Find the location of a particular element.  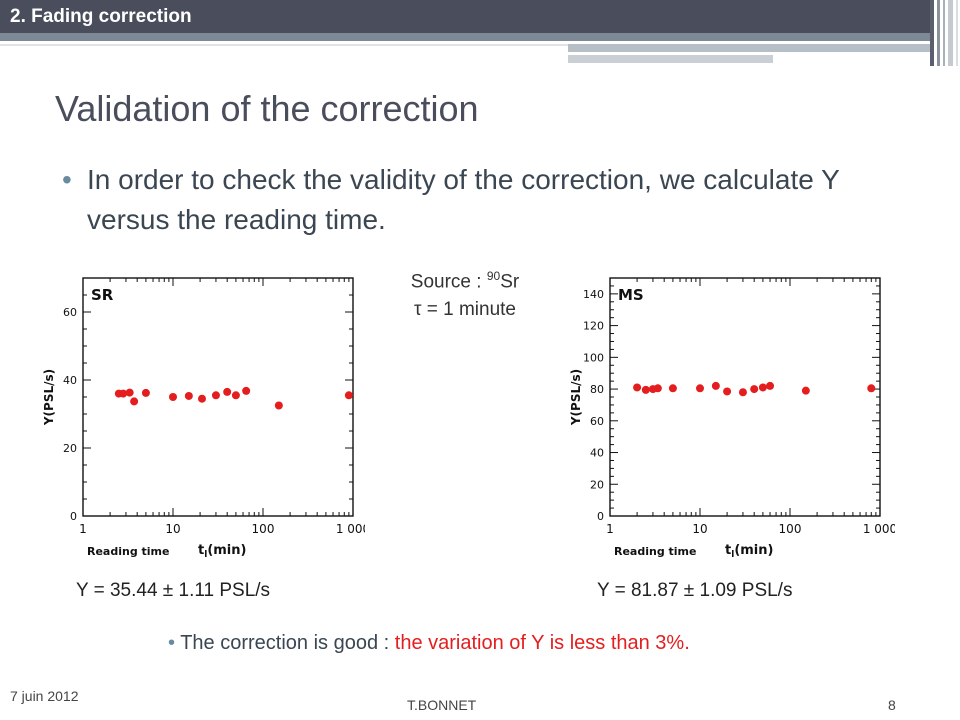

section-title: 2. Fading correction is located at coordinates (101, 16).